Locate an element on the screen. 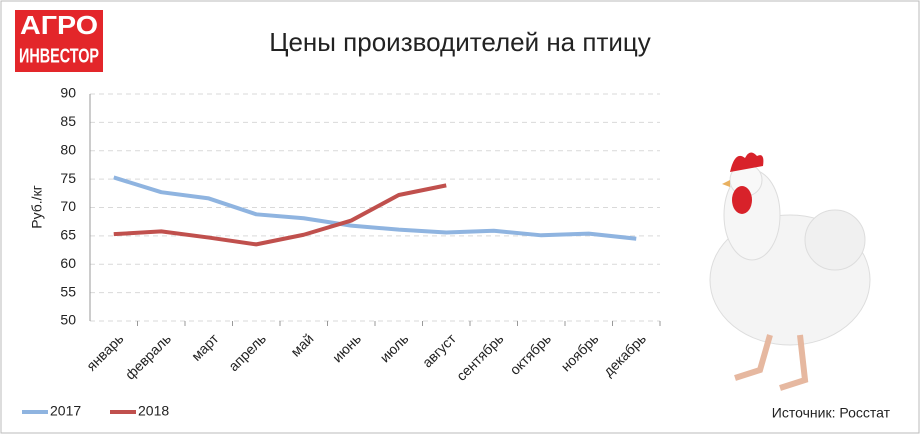 The height and width of the screenshot is (434, 920). y-tick-label: 80 is located at coordinates (68, 149).